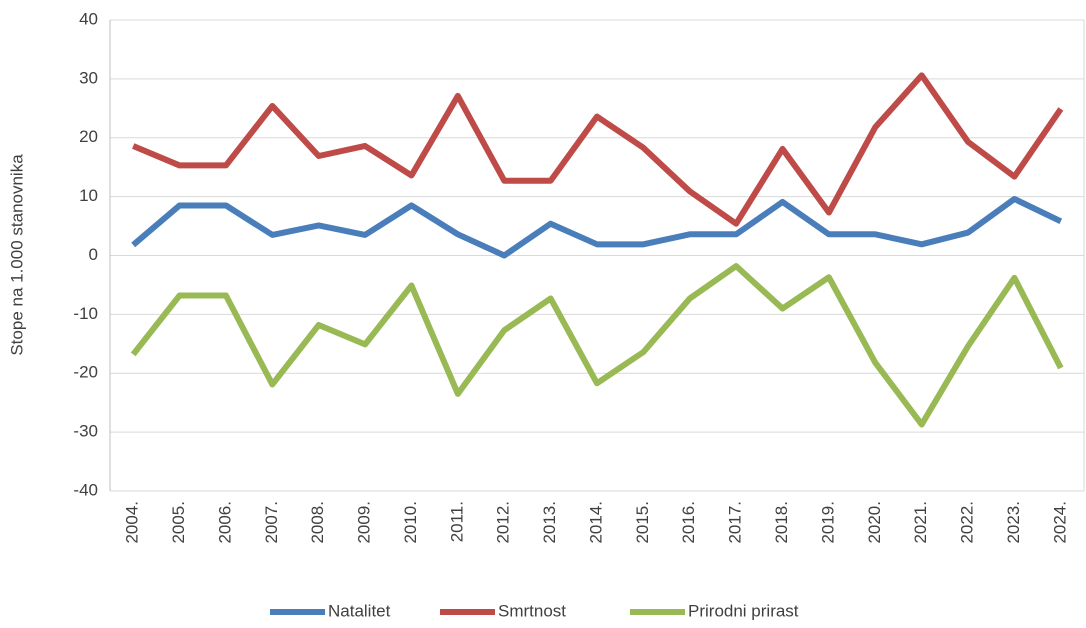 The width and height of the screenshot is (1086, 628). Describe the element at coordinates (920, 522) in the screenshot. I see `x-tick-label: 2021.` at that location.